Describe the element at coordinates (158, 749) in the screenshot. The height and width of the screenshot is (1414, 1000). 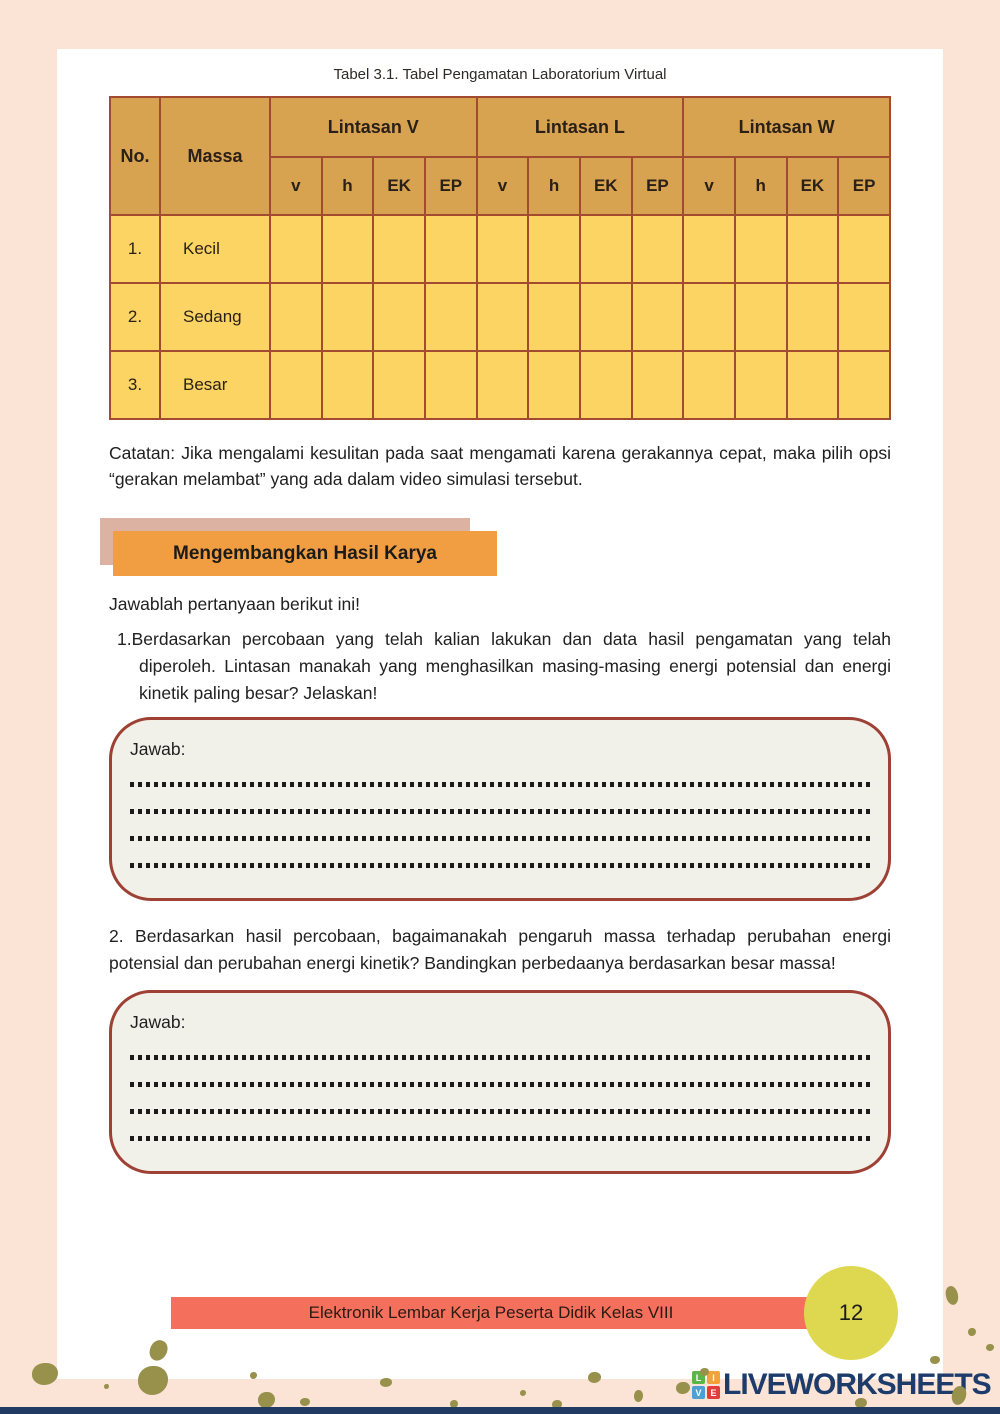
I see `answer-label-1: Jawab:` at that location.